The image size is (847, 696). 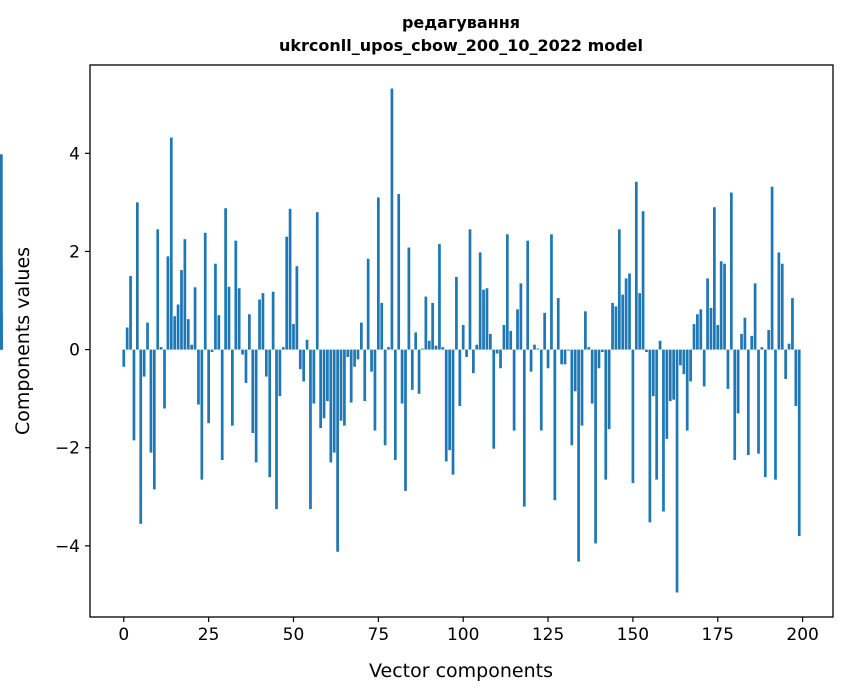 I want to click on y-tick-label: 0, so click(x=74, y=351).